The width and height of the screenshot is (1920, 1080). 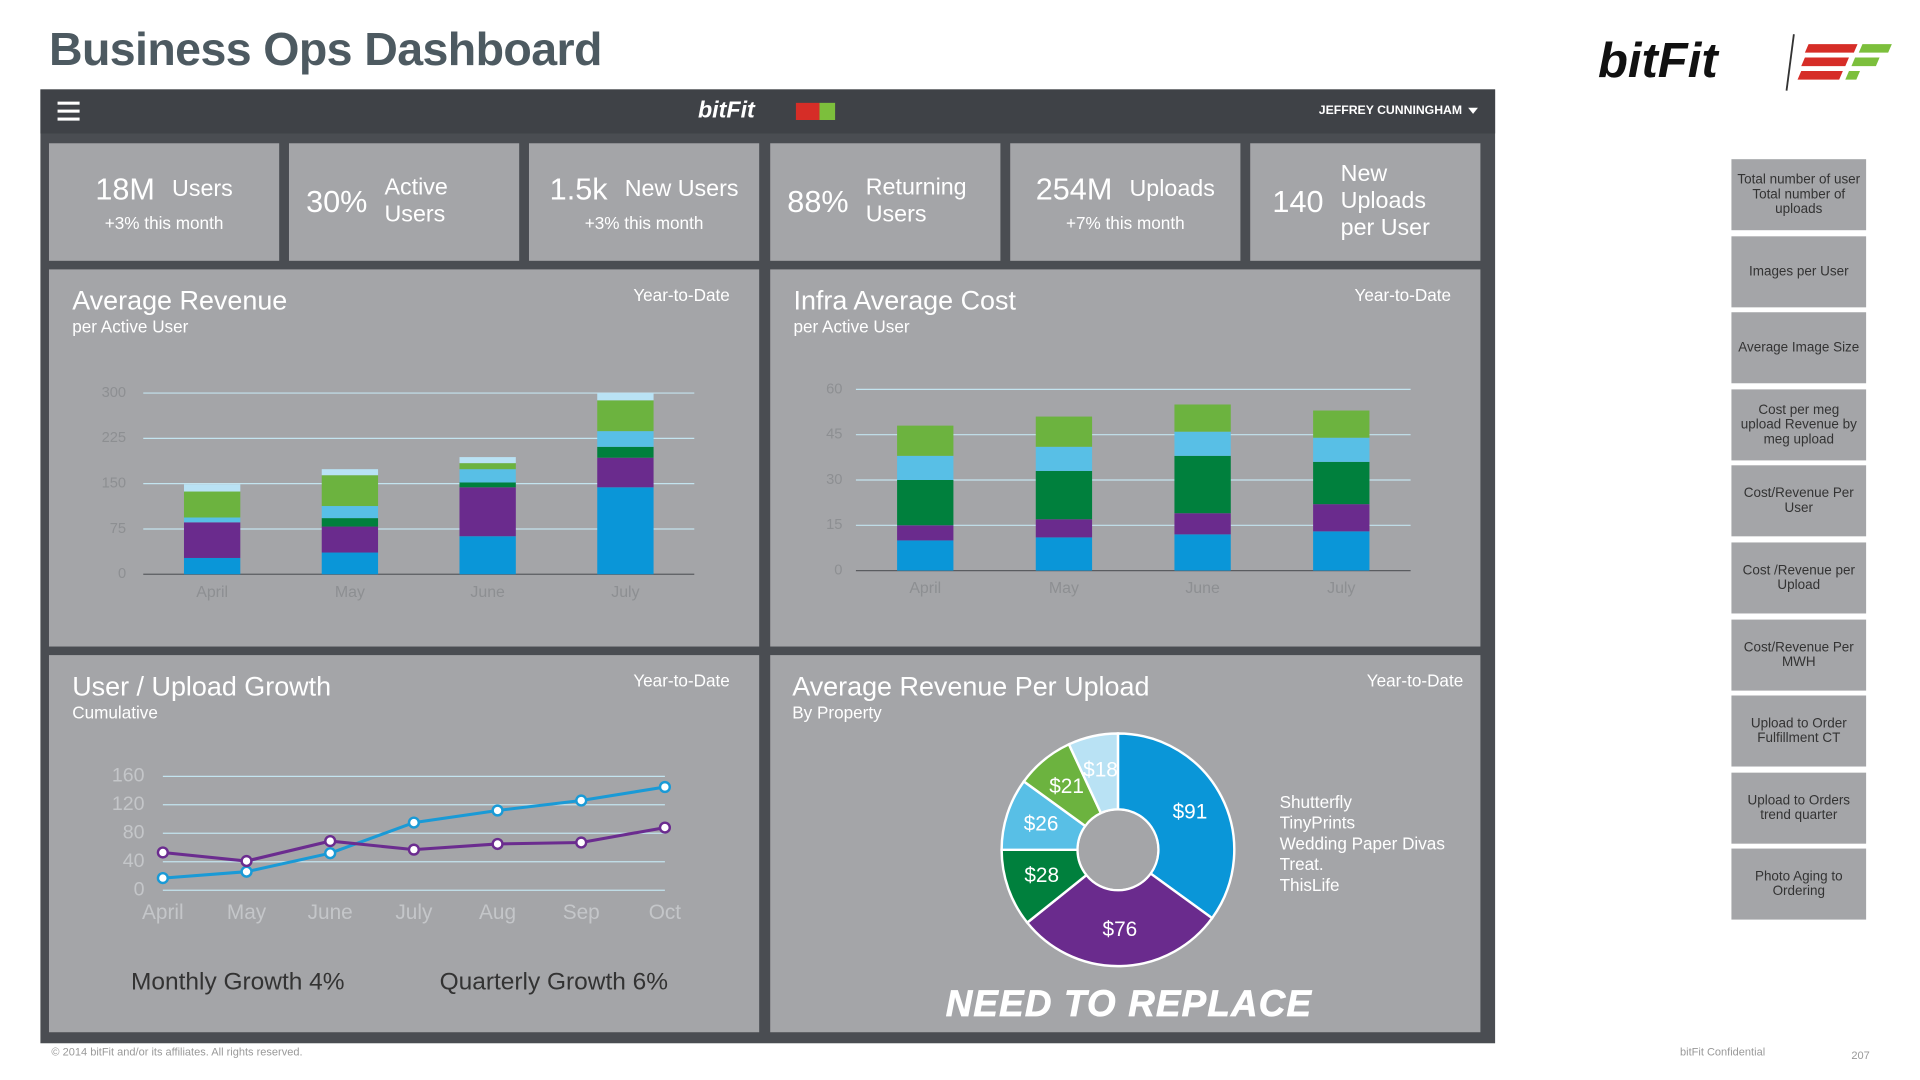 What do you see at coordinates (1125, 190) in the screenshot?
I see `kpi-row: 254M Uploads` at bounding box center [1125, 190].